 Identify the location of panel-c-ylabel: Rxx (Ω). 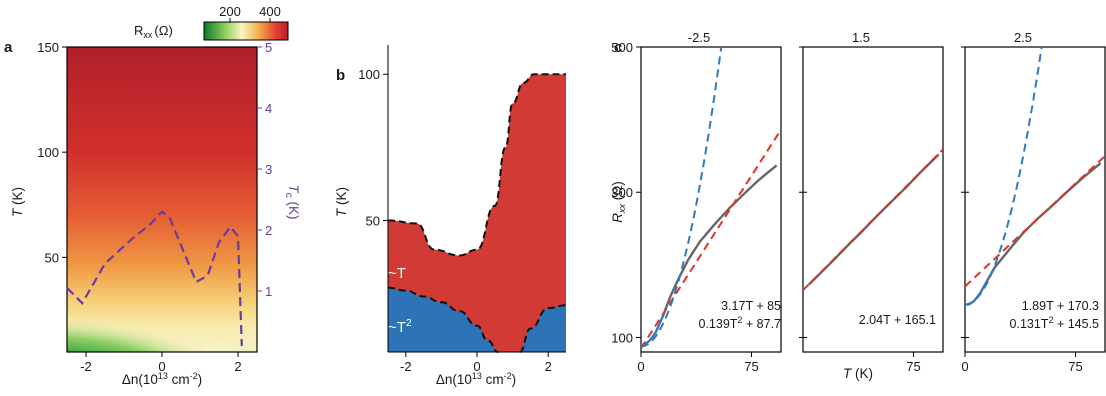
(618, 202).